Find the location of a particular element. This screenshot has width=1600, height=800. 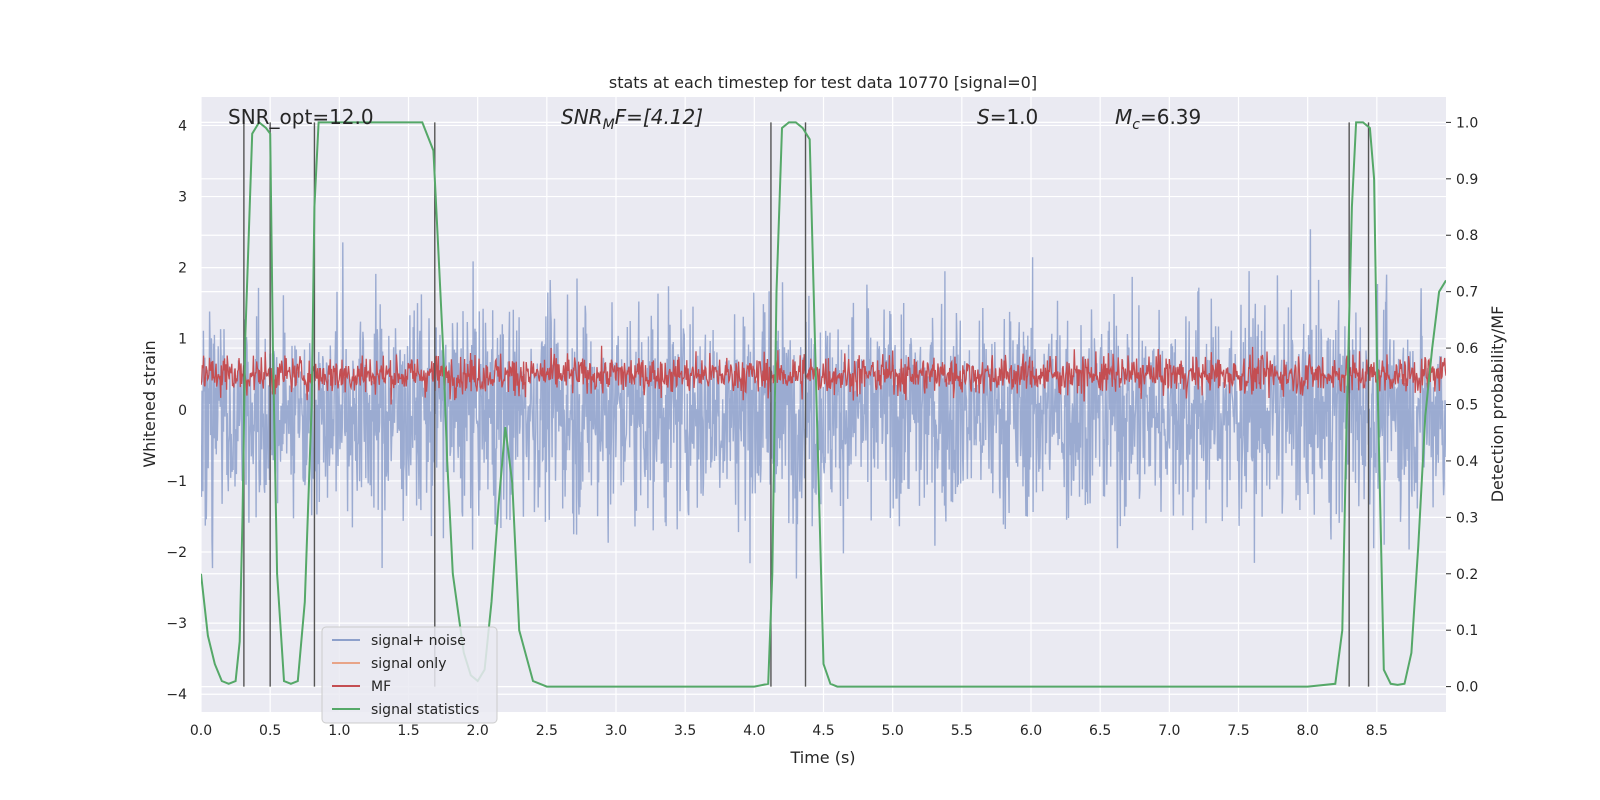

annotation-s: S=1.0 is located at coordinates (1007, 117).